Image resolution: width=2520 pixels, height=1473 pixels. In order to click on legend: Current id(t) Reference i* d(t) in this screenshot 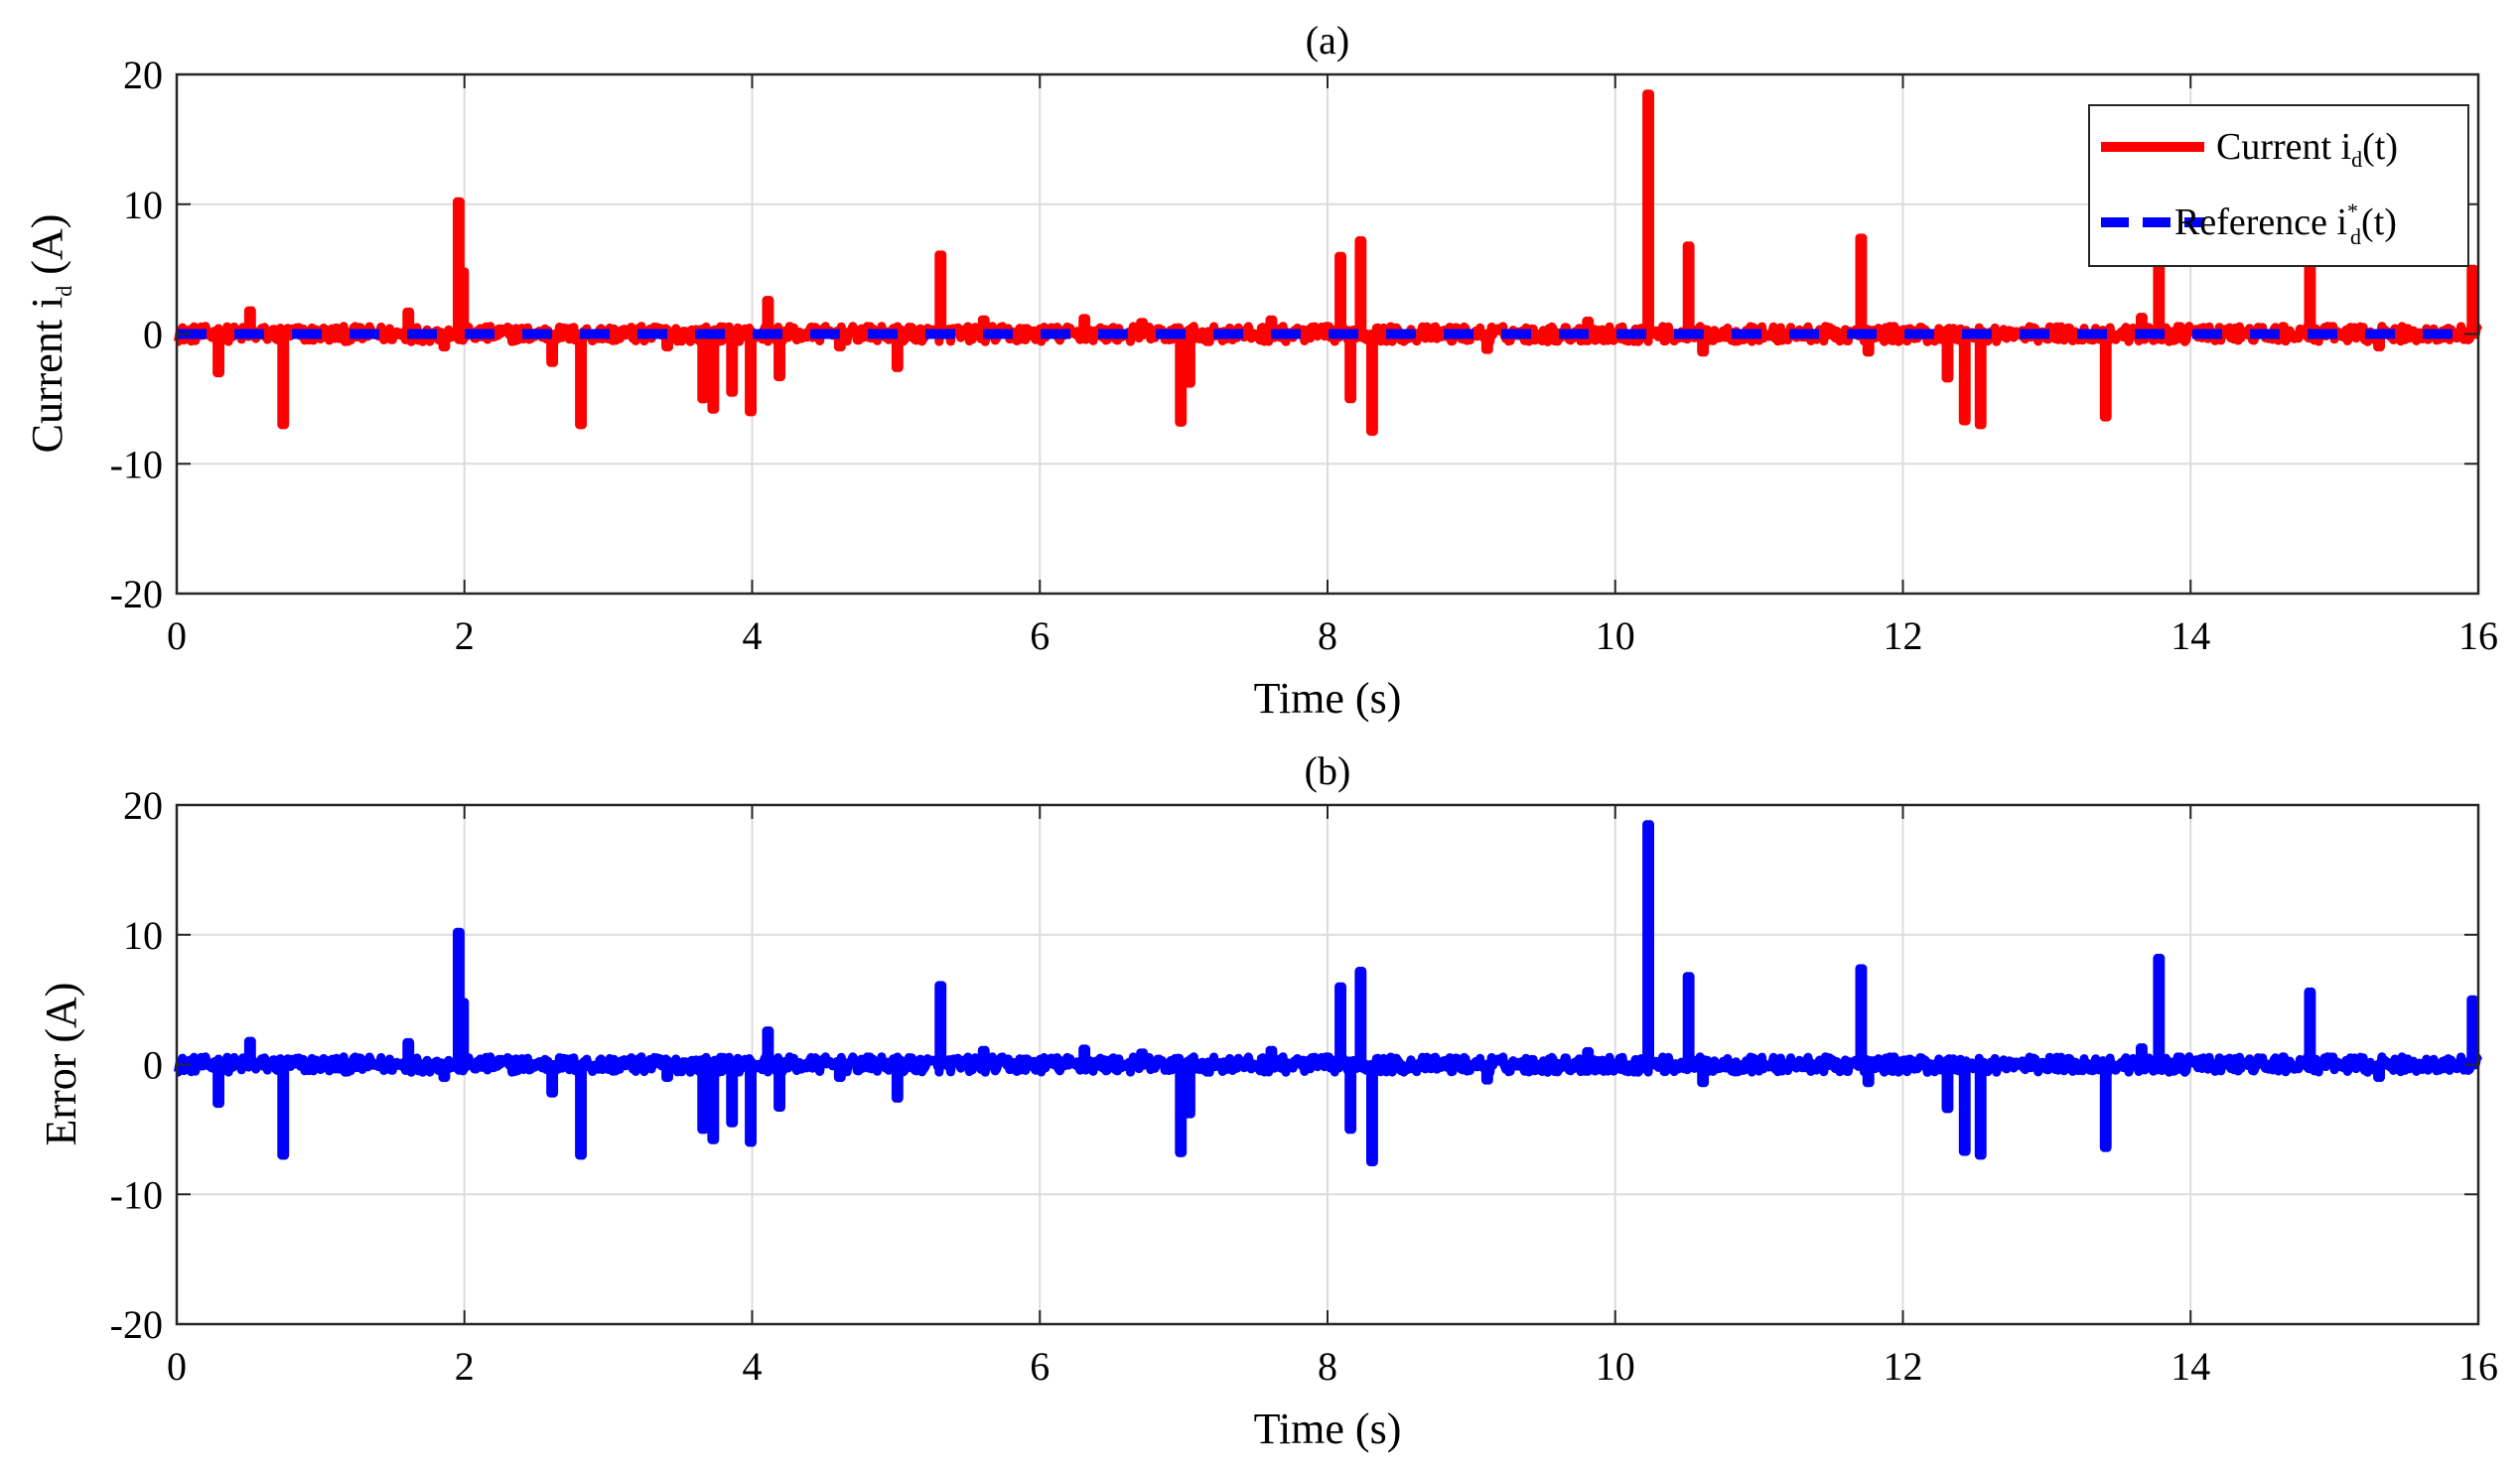, I will do `click(2278, 186)`.